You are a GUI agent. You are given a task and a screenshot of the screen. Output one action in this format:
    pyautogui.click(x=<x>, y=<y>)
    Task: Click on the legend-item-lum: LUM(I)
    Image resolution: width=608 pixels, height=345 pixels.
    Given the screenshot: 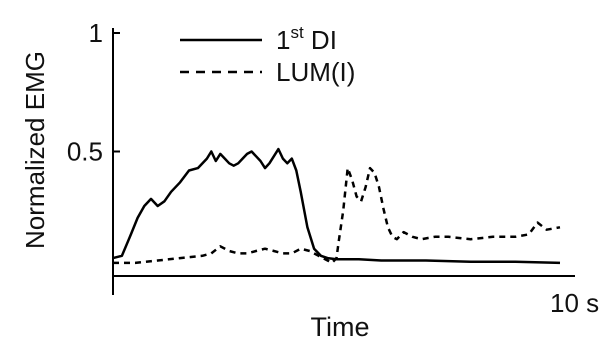 What is the action you would take?
    pyautogui.click(x=267, y=72)
    